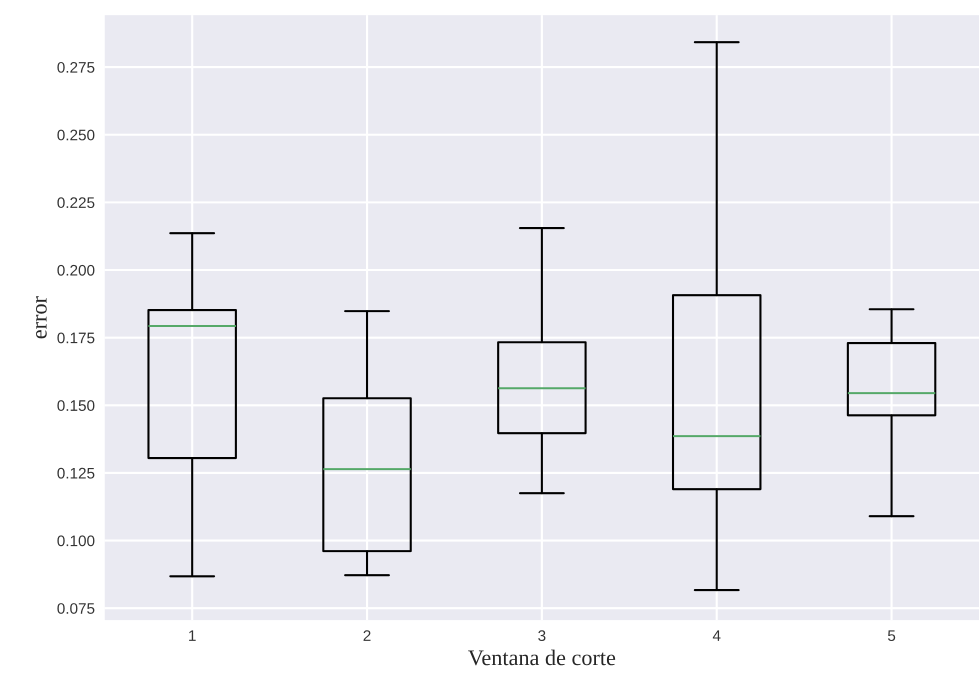 Image resolution: width=979 pixels, height=689 pixels. Describe the element at coordinates (75, 608) in the screenshot. I see `y-tick-label: 0.075` at that location.